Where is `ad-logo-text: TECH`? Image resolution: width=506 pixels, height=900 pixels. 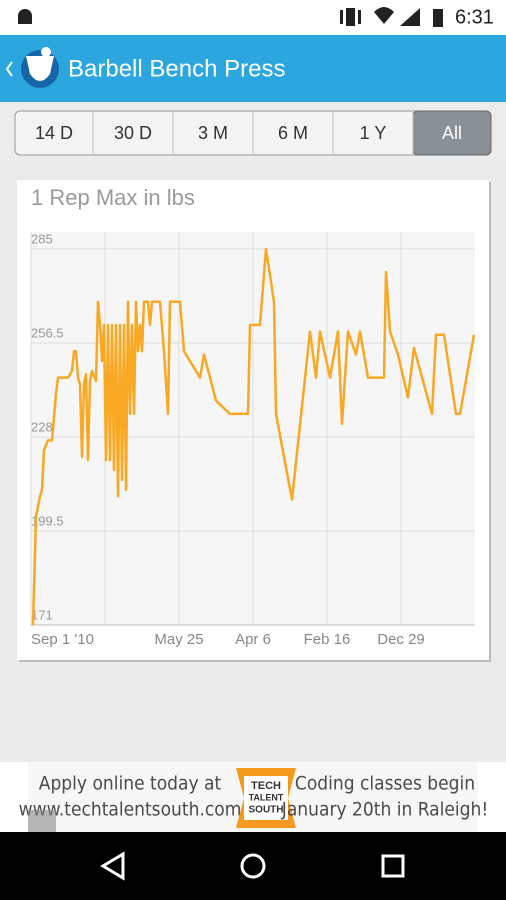
ad-logo-text: TECH is located at coordinates (266, 786).